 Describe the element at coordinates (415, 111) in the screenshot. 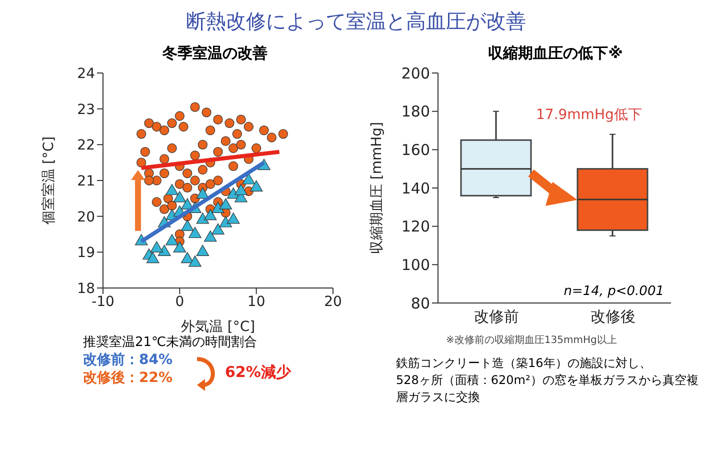

I see `y-tick-label: 180` at that location.